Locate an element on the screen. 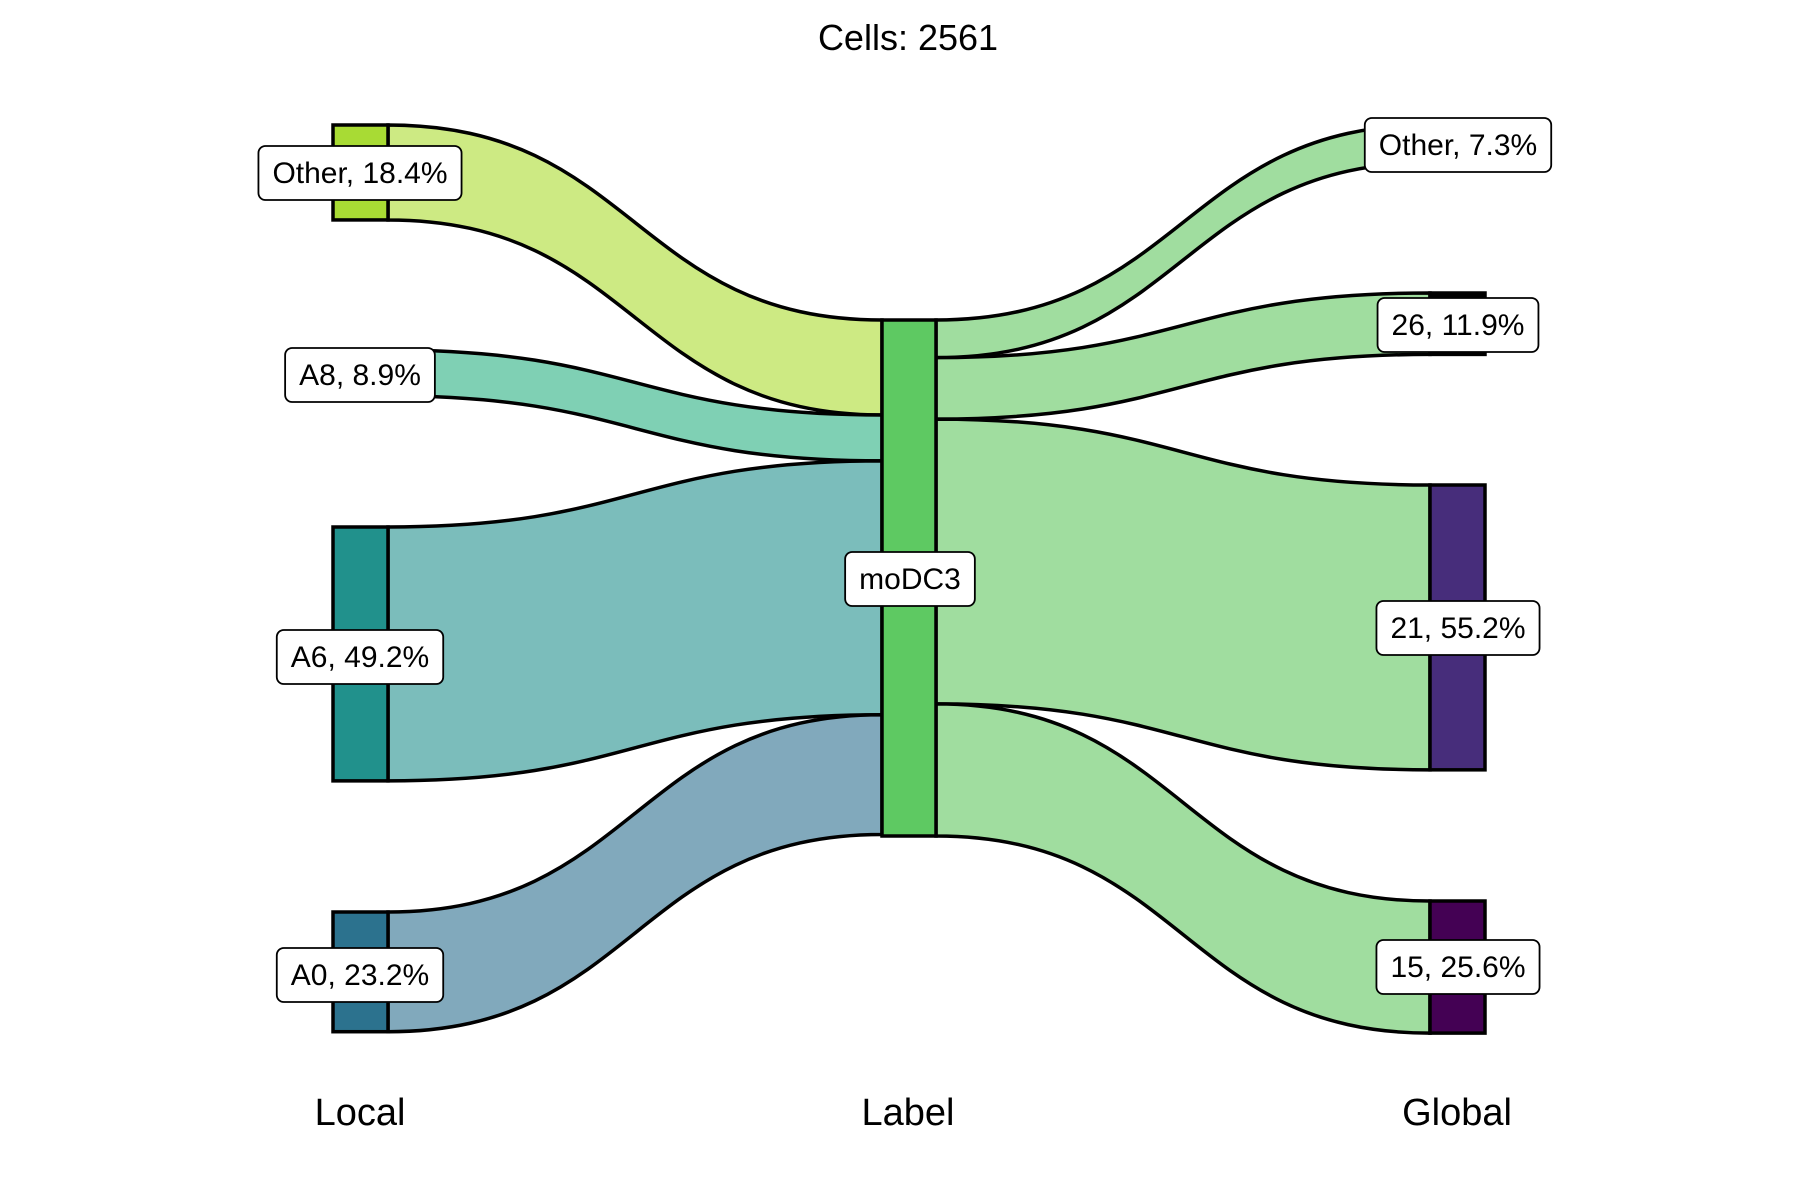 Image resolution: width=1800 pixels, height=1200 pixels. axis-label-local: Local is located at coordinates (360, 1113).